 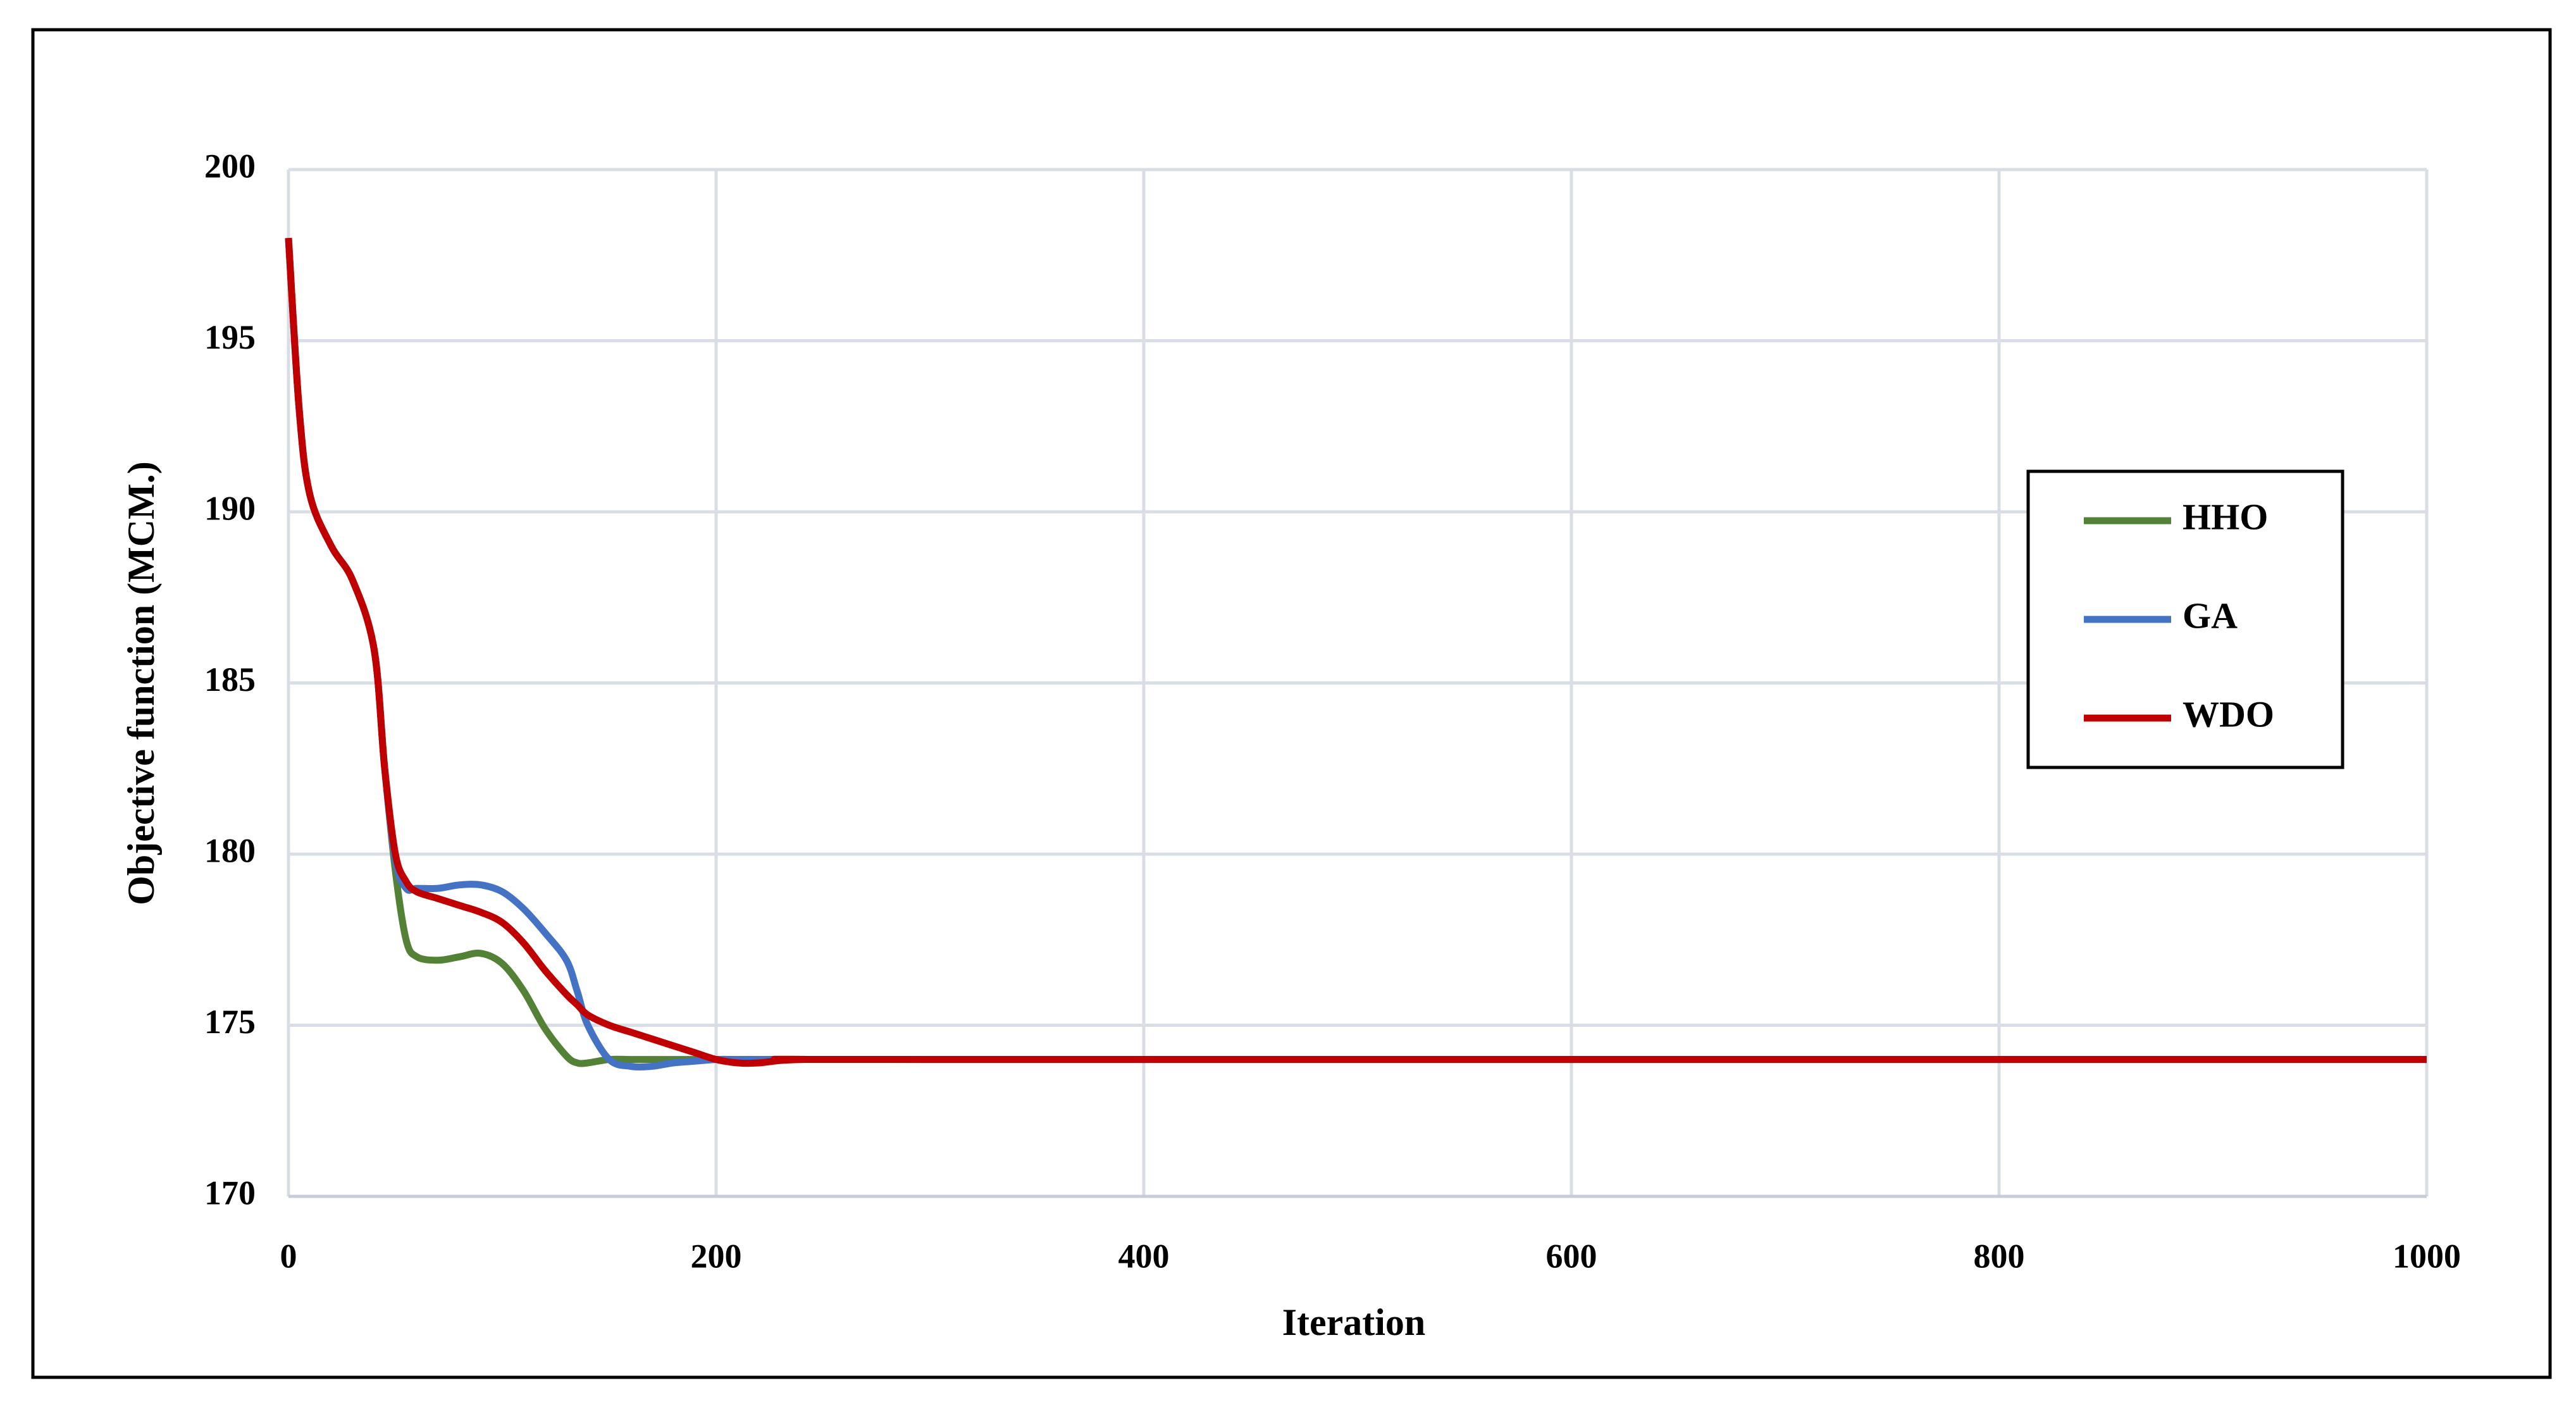 What do you see at coordinates (230, 1193) in the screenshot?
I see `y-tick-label: 170` at bounding box center [230, 1193].